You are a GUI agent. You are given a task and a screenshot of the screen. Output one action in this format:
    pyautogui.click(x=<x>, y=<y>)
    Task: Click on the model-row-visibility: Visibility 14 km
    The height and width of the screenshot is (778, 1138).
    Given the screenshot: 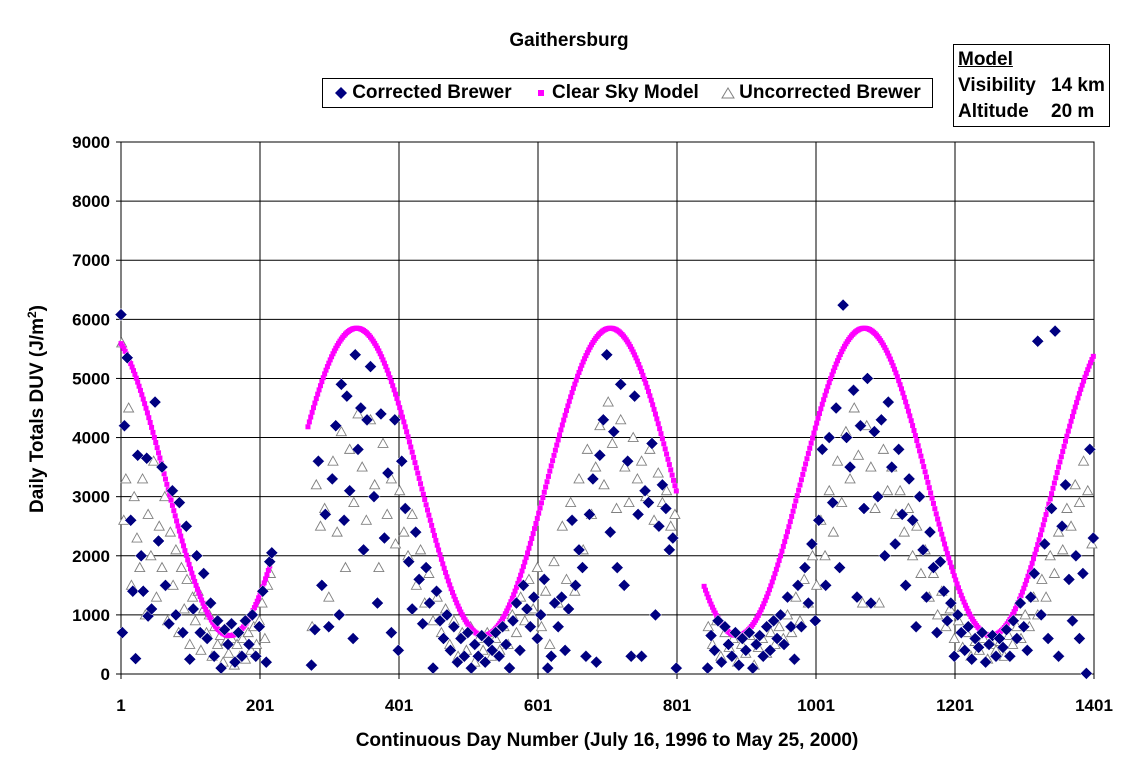 What is the action you would take?
    pyautogui.click(x=1033, y=86)
    